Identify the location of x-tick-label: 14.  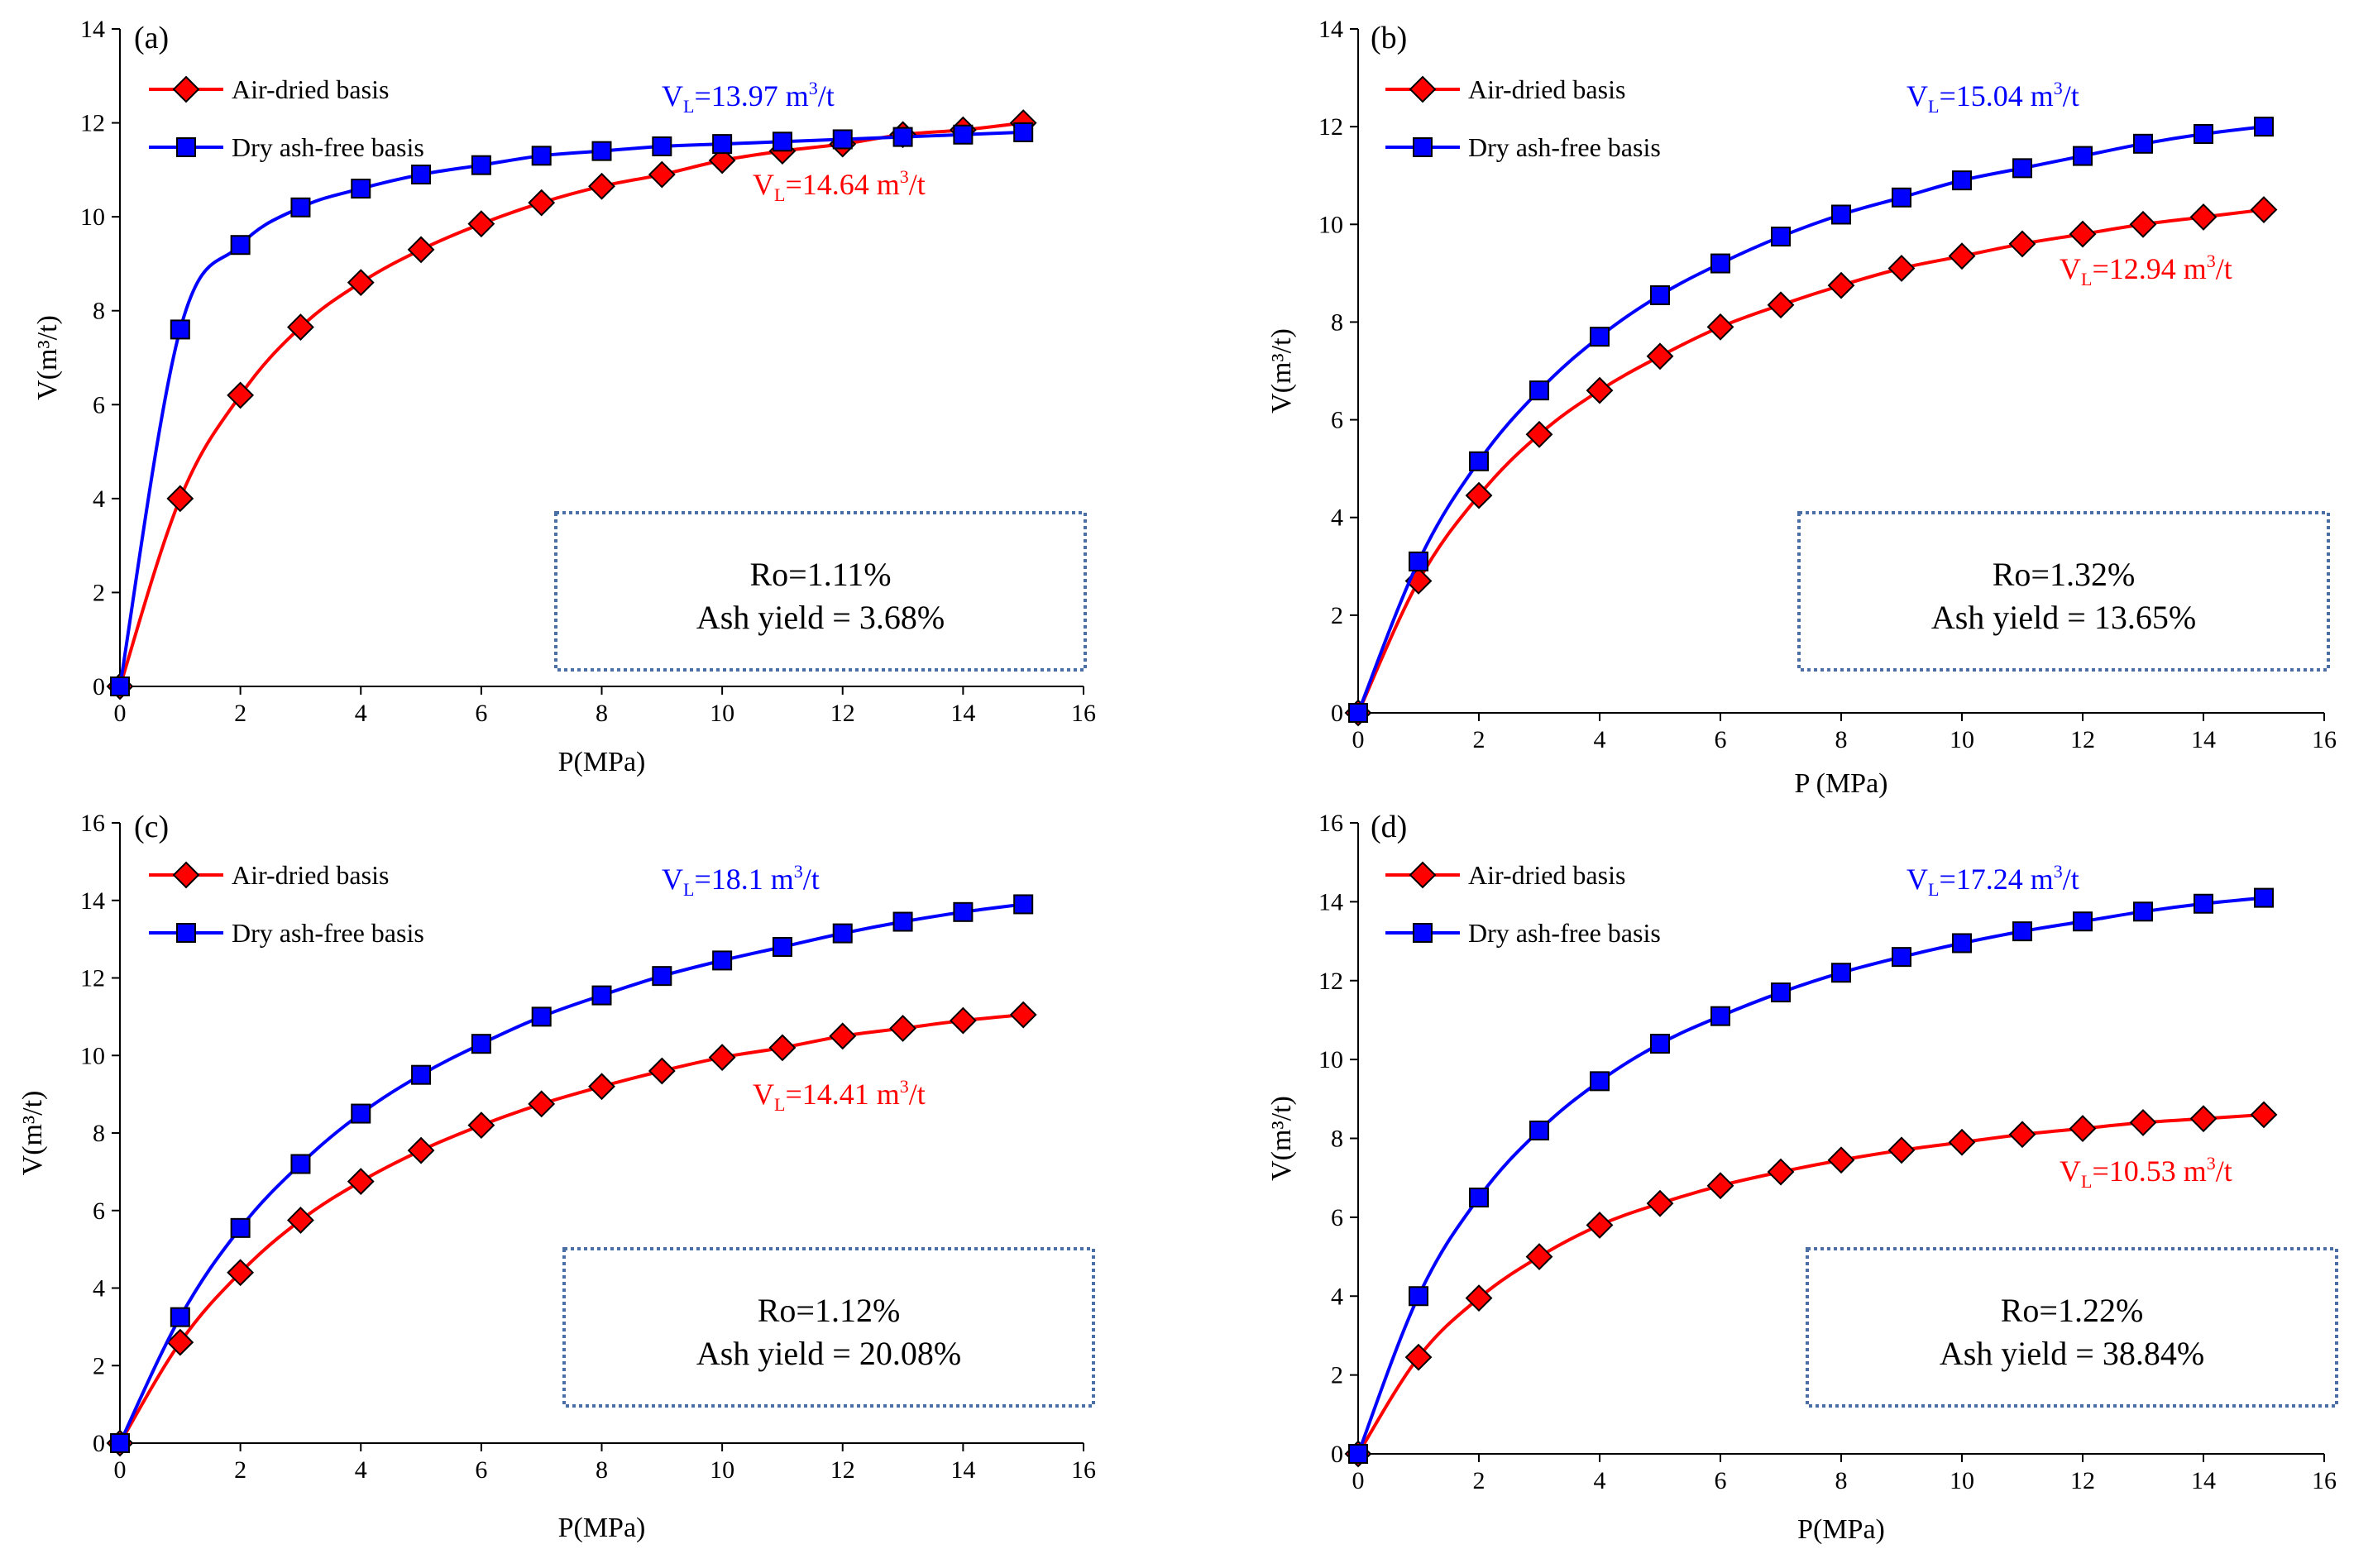
(2203, 739).